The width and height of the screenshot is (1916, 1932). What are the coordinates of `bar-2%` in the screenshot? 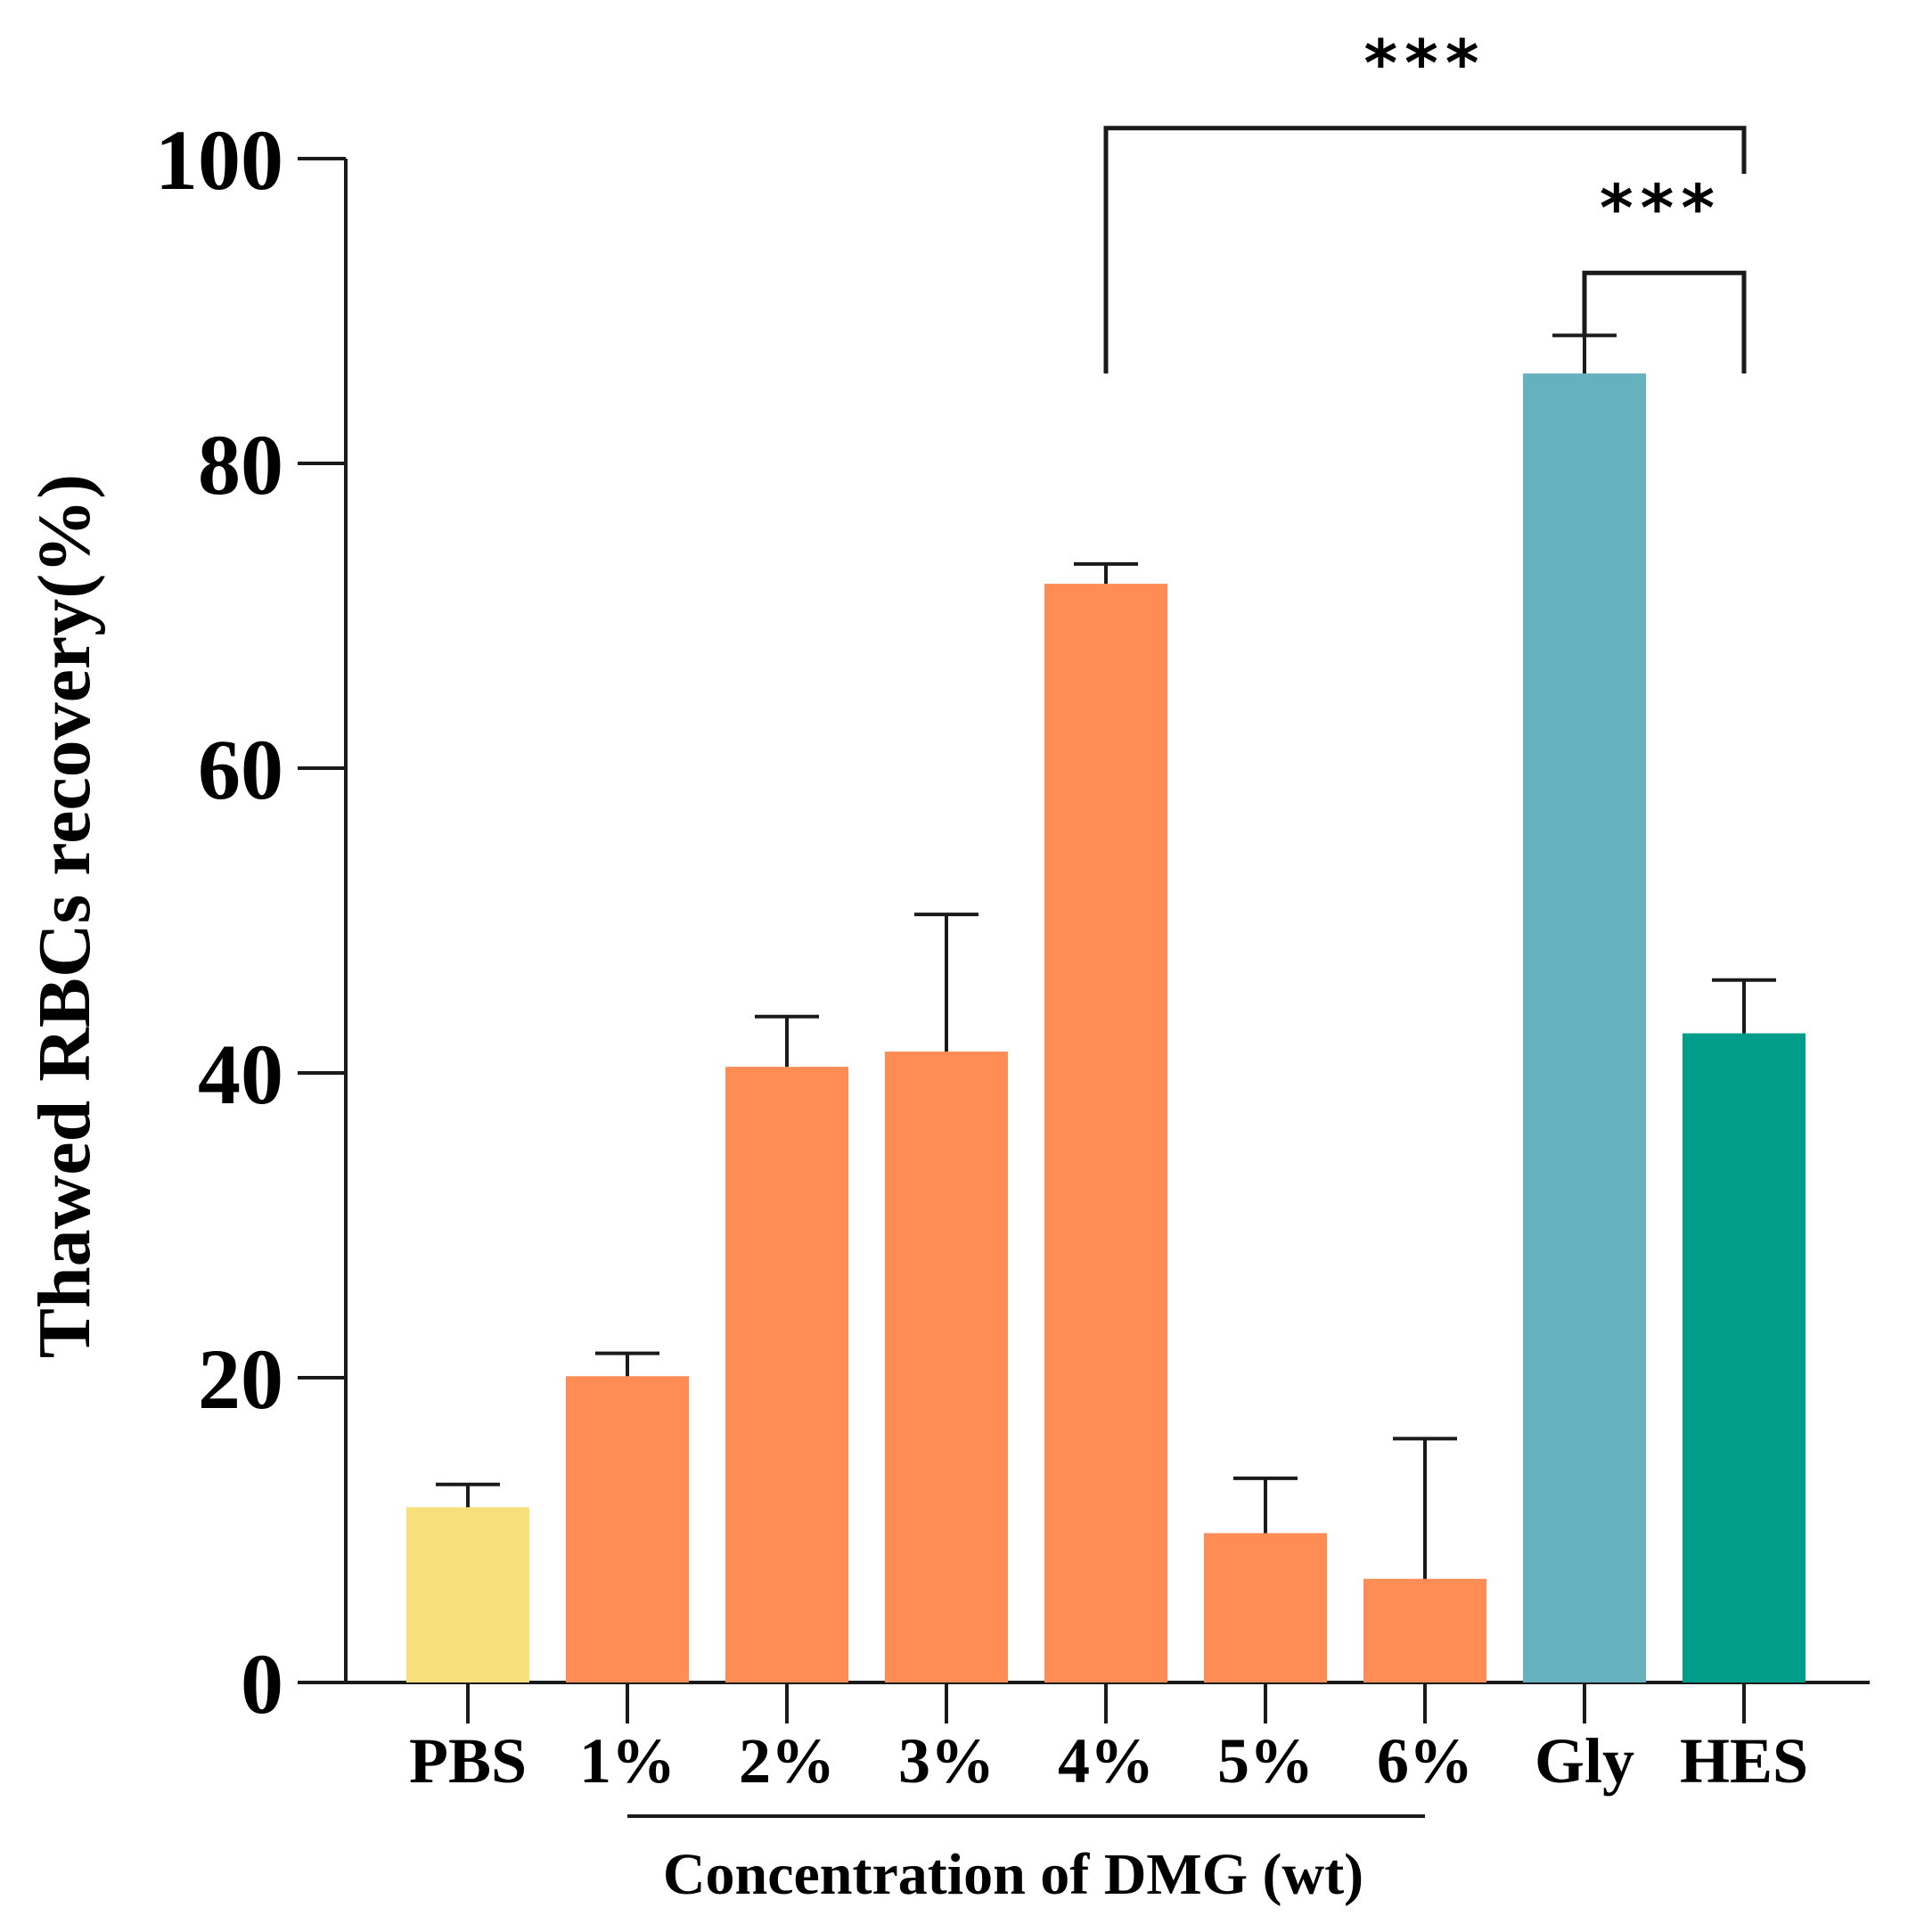 It's located at (786, 1374).